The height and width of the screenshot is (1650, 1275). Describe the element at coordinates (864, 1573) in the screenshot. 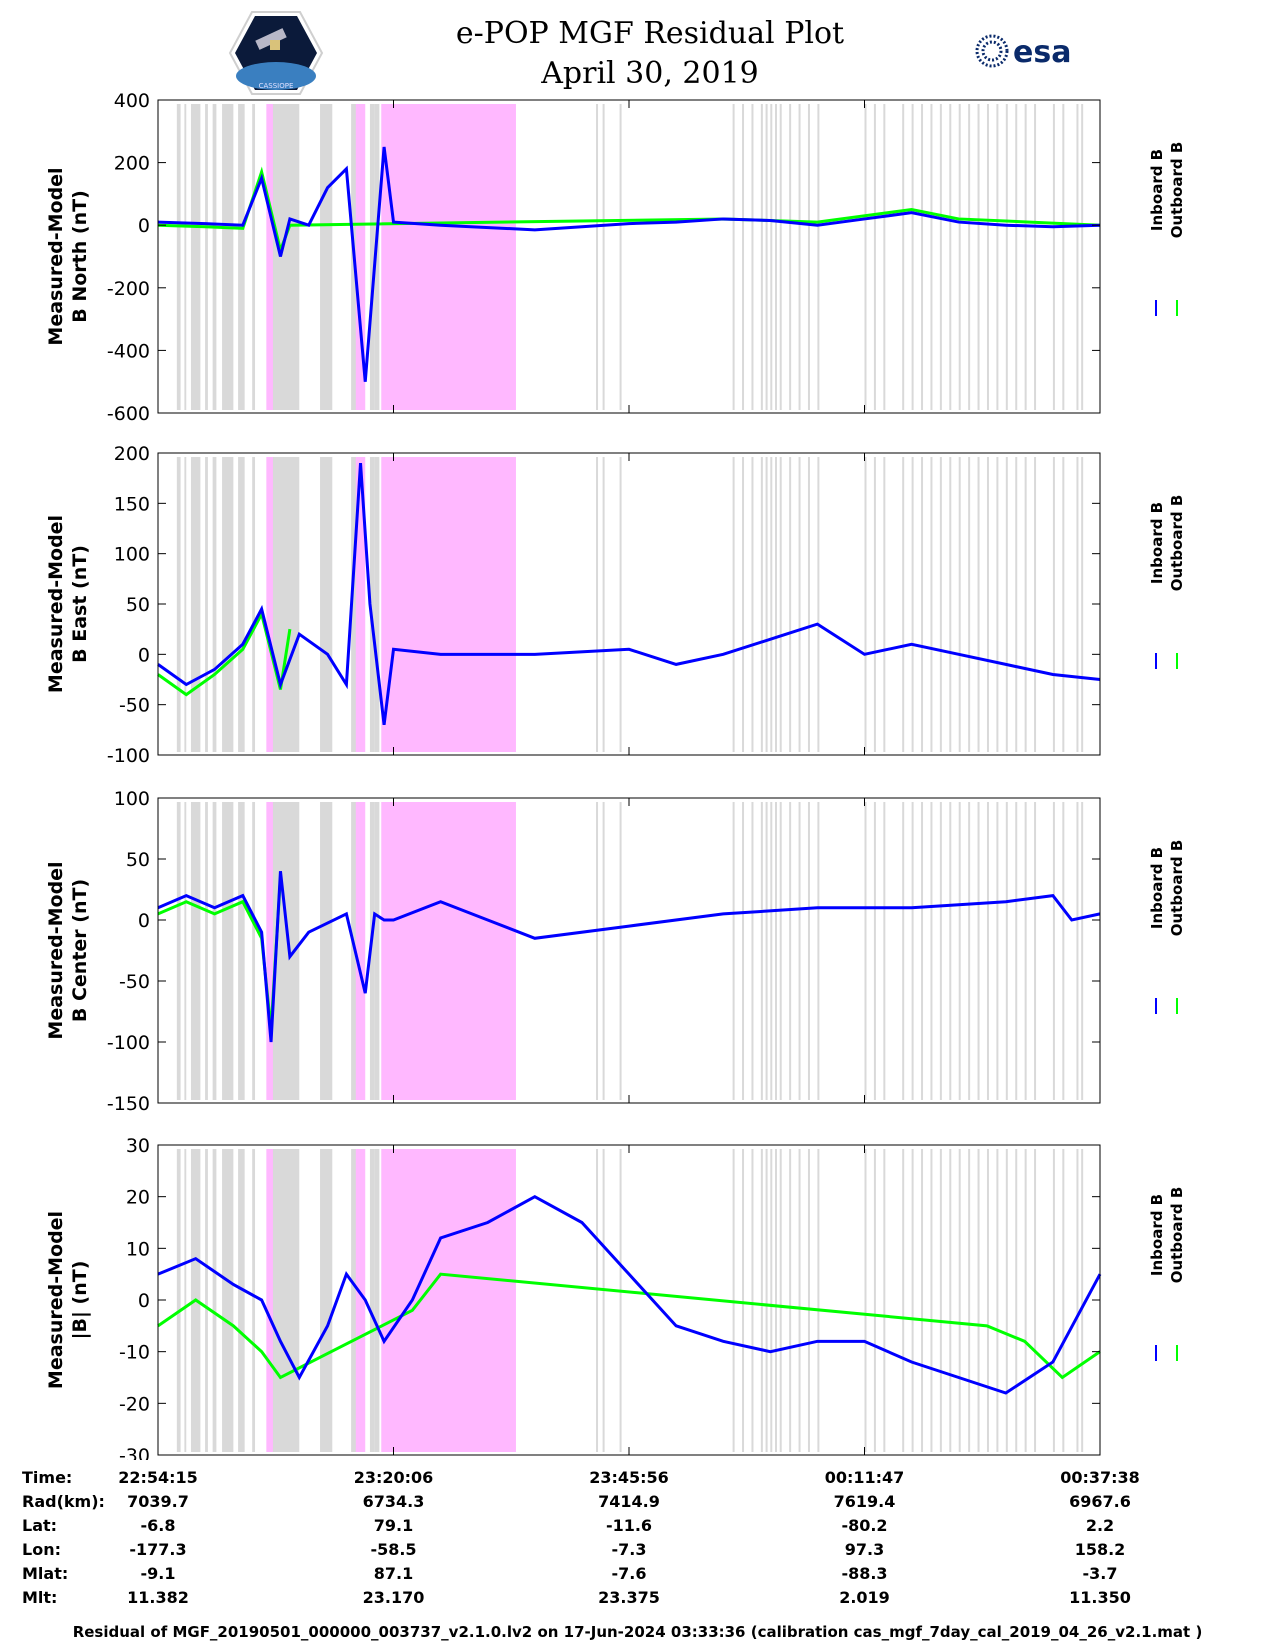

I see `info-cell: -88.3` at that location.